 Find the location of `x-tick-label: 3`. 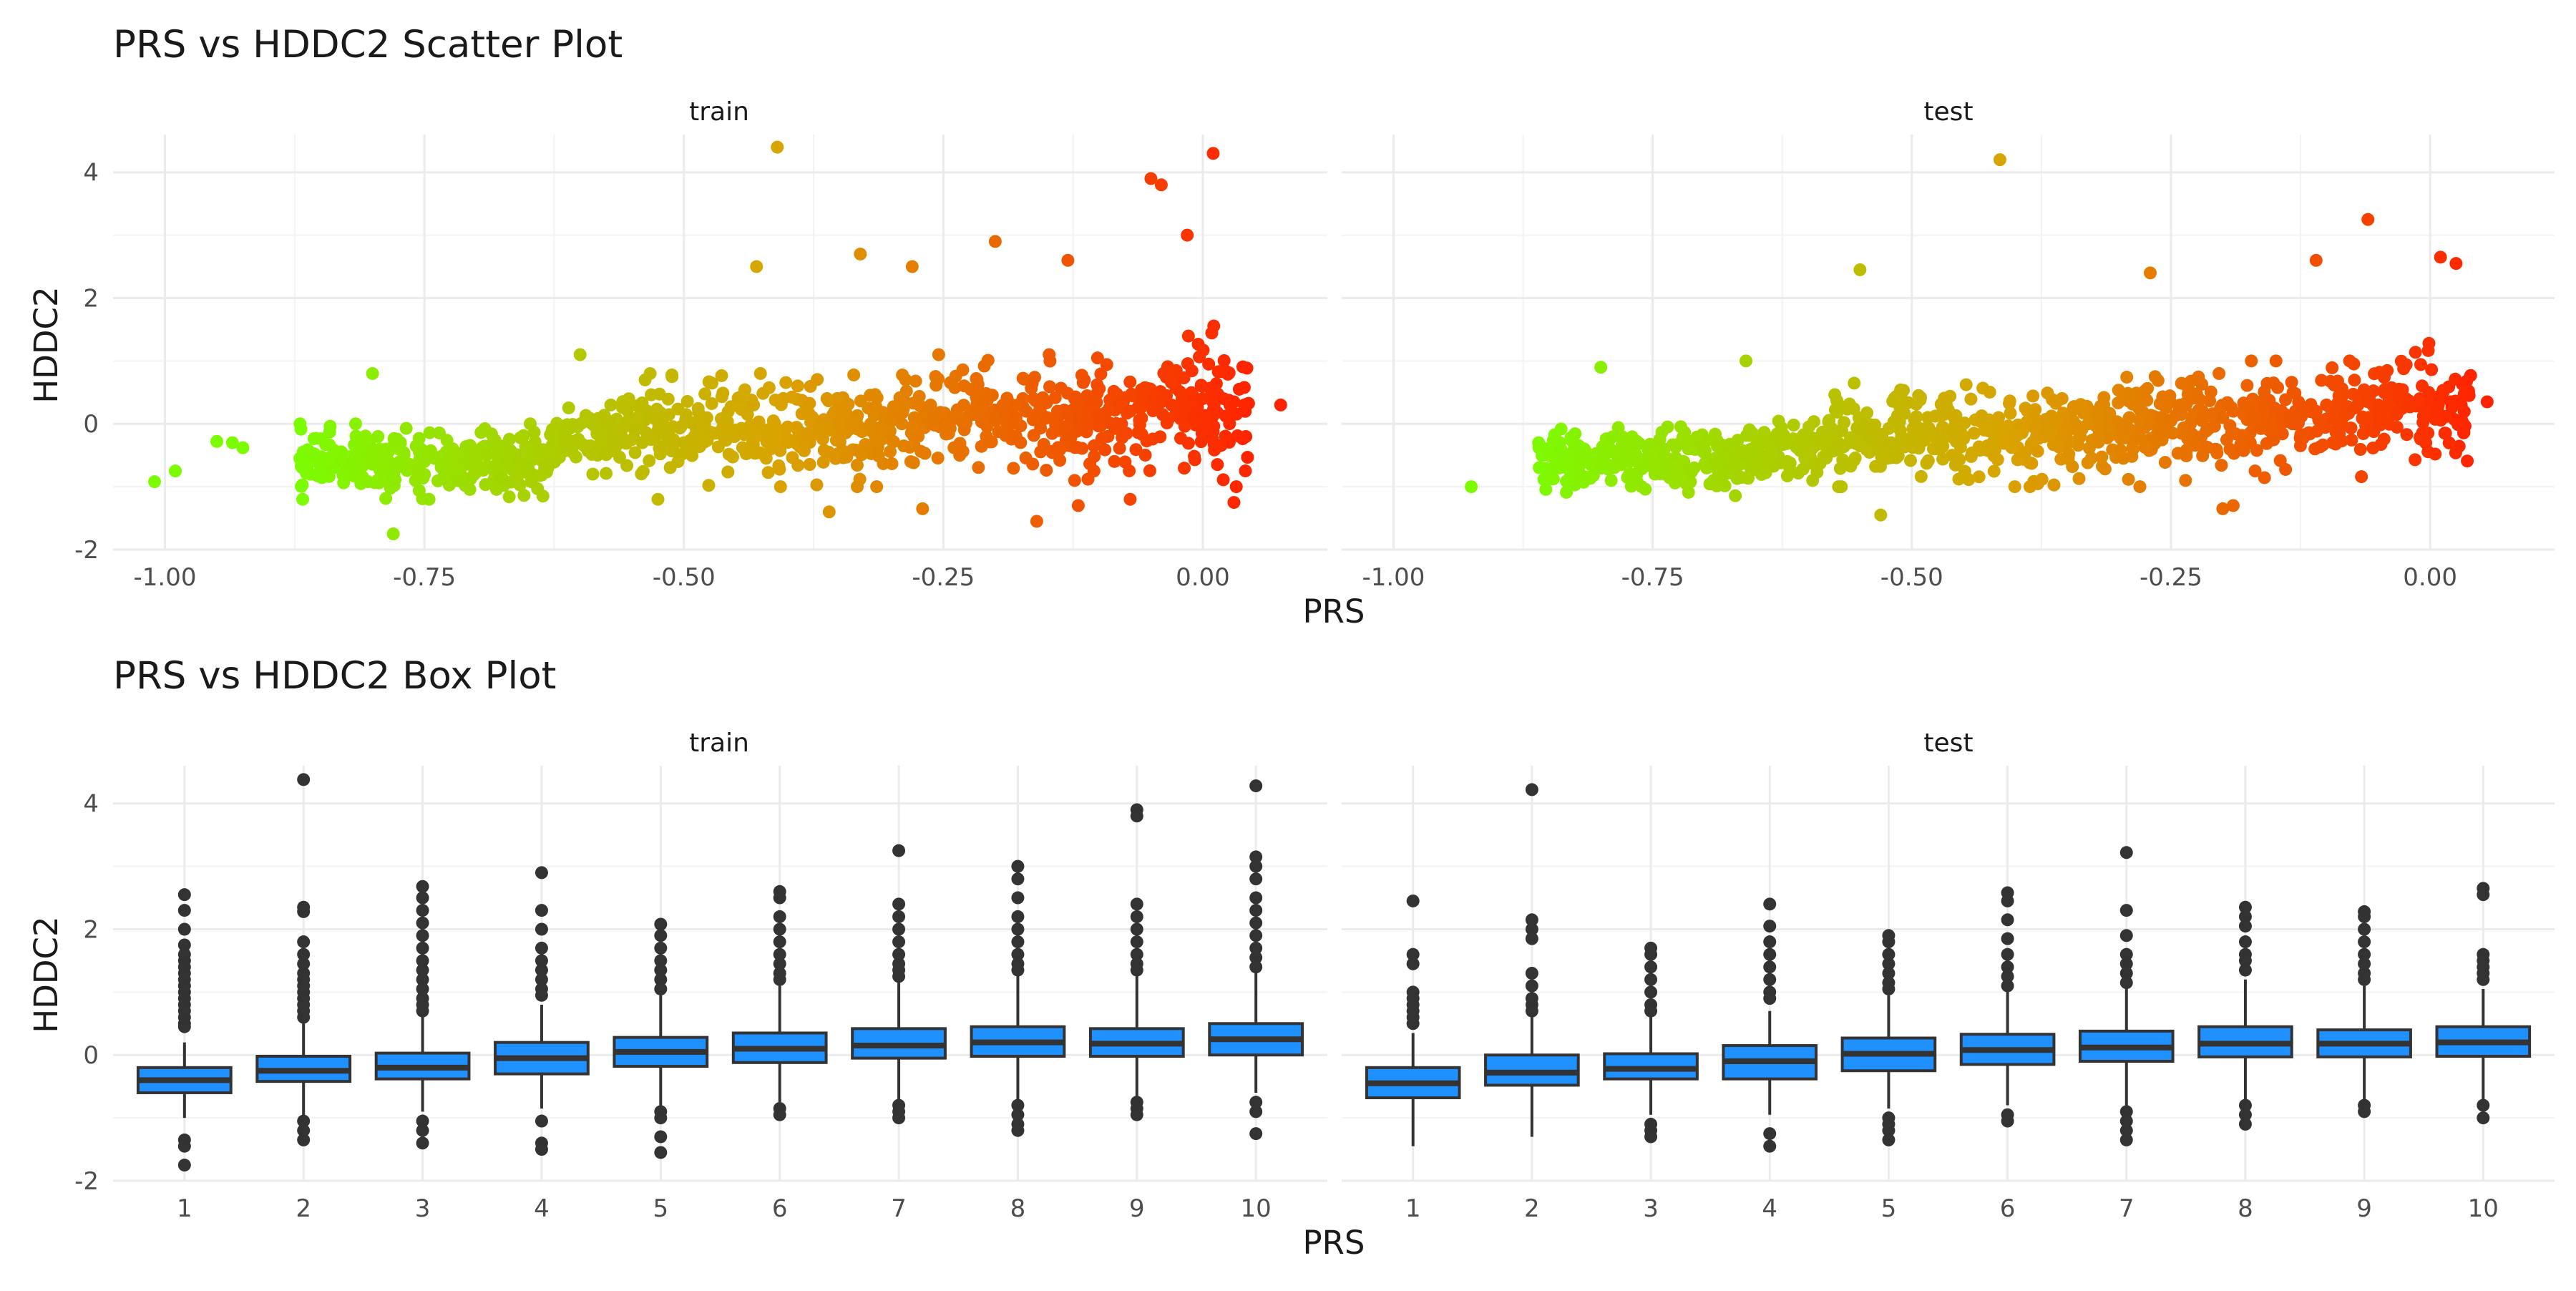

x-tick-label: 3 is located at coordinates (423, 1208).